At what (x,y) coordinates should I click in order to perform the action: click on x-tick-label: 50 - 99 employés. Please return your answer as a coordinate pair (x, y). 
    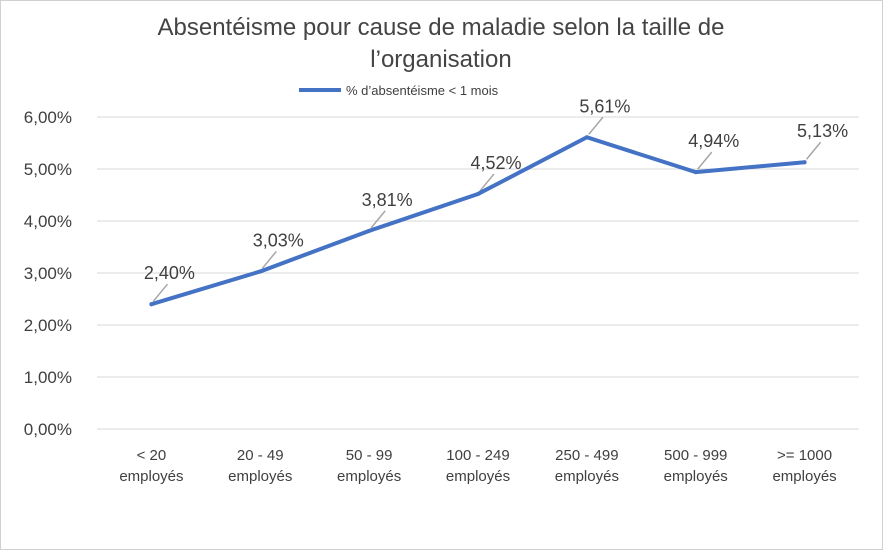
    Looking at the image, I should click on (369, 466).